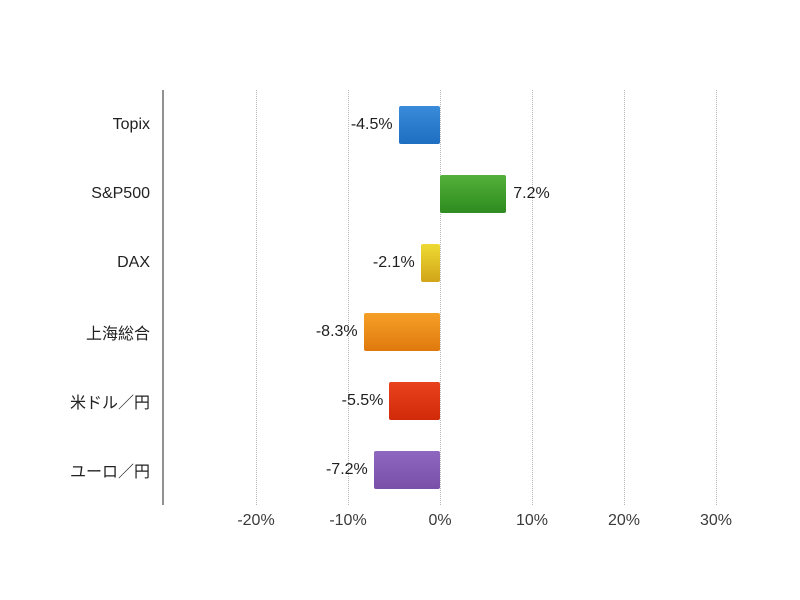  Describe the element at coordinates (346, 470) in the screenshot. I see `value-label: -7.2%` at that location.